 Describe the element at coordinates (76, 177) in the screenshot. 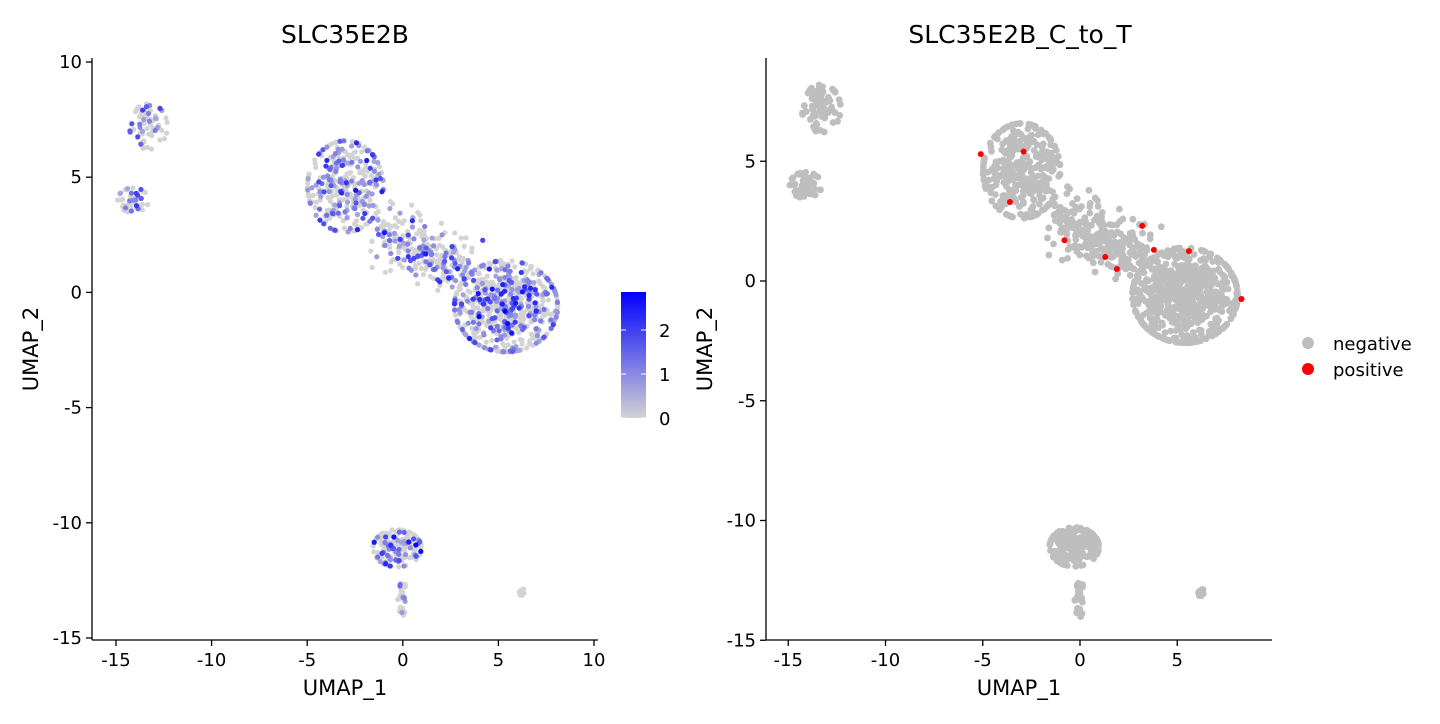

I see `y-tick-label: 5` at that location.